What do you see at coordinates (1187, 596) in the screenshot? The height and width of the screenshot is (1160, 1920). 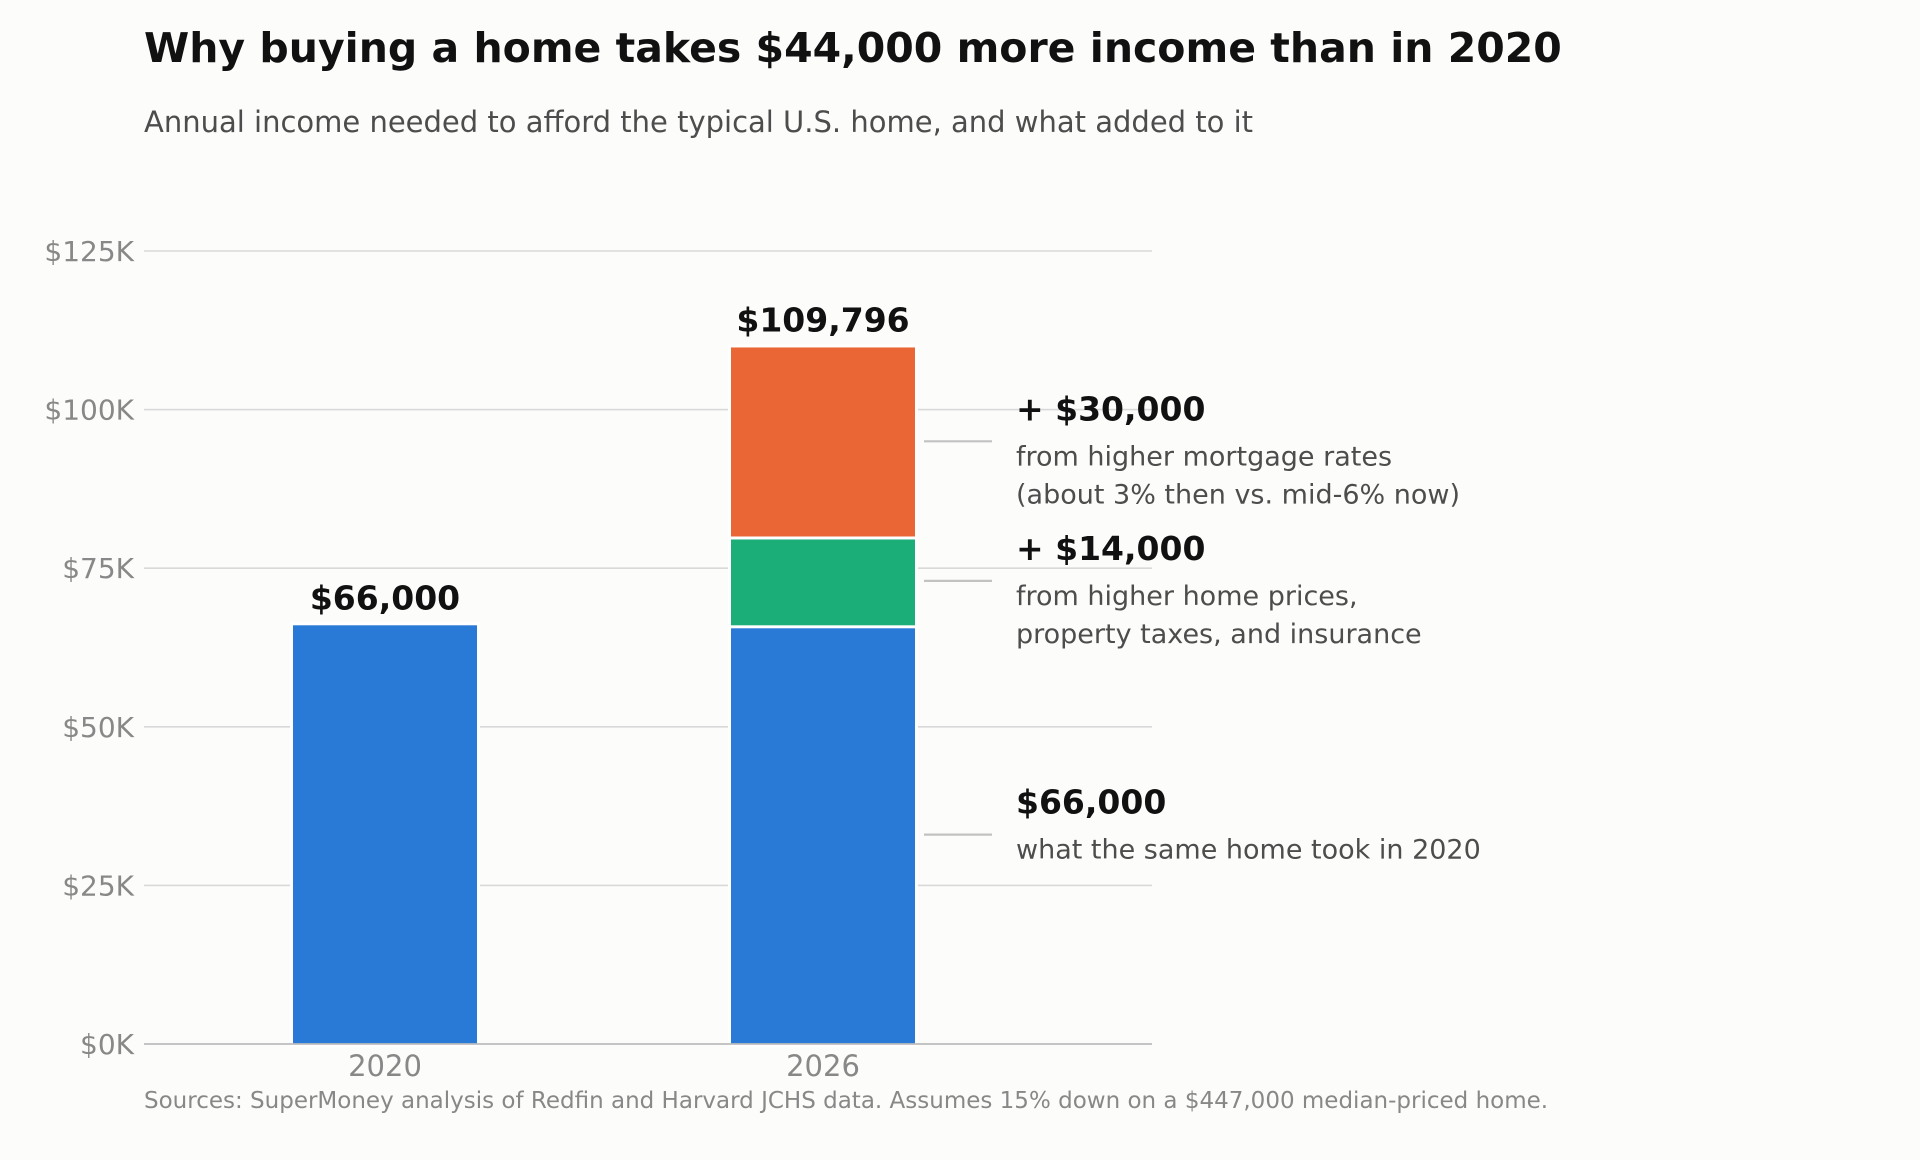 I see `annotation-text: from higher home prices,` at bounding box center [1187, 596].